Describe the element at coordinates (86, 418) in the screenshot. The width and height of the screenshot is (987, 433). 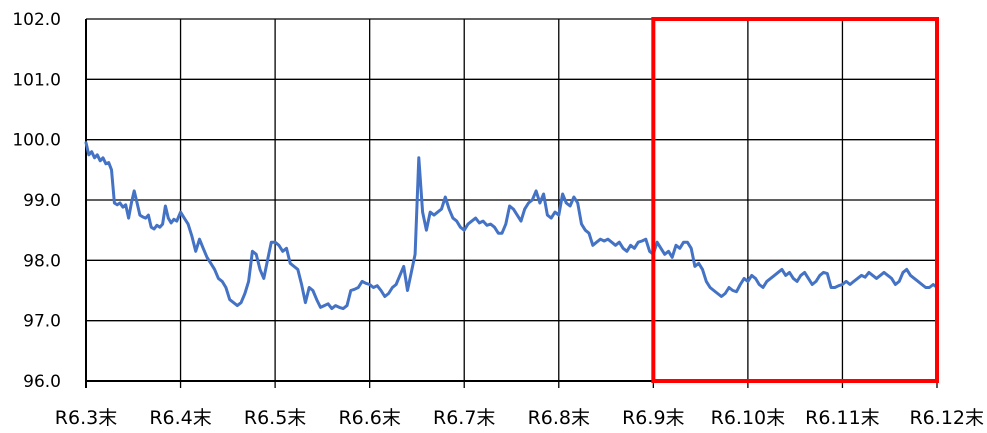
I see `x-tick-label: R6.3末` at that location.